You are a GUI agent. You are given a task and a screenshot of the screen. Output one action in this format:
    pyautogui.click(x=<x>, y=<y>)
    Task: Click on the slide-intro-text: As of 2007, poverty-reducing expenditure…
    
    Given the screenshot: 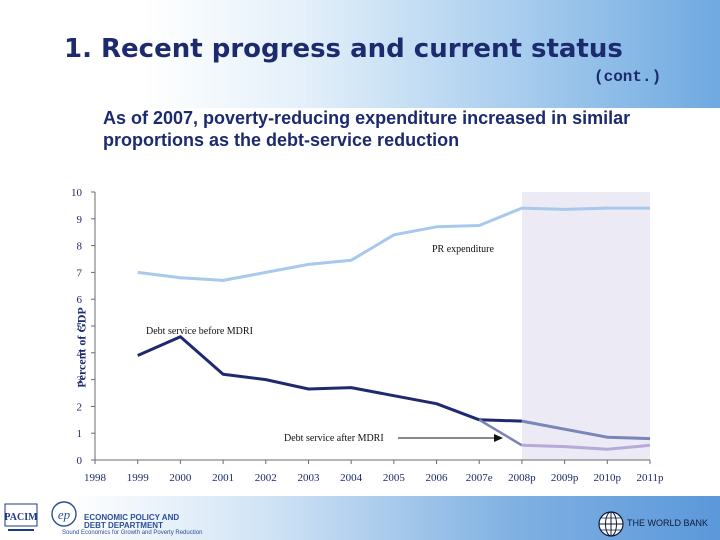 What is the action you would take?
    pyautogui.click(x=367, y=129)
    